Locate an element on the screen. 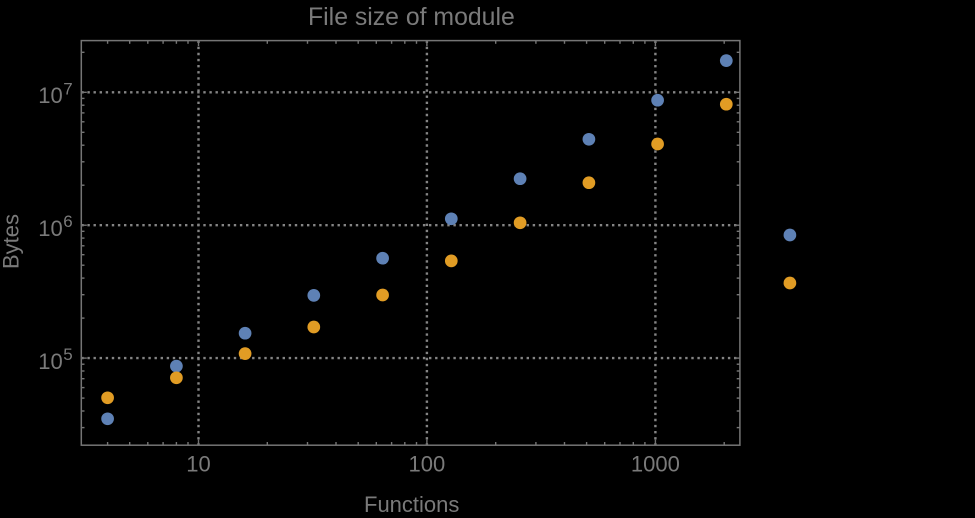 The image size is (975, 518). svg-text: 100 is located at coordinates (427, 464).